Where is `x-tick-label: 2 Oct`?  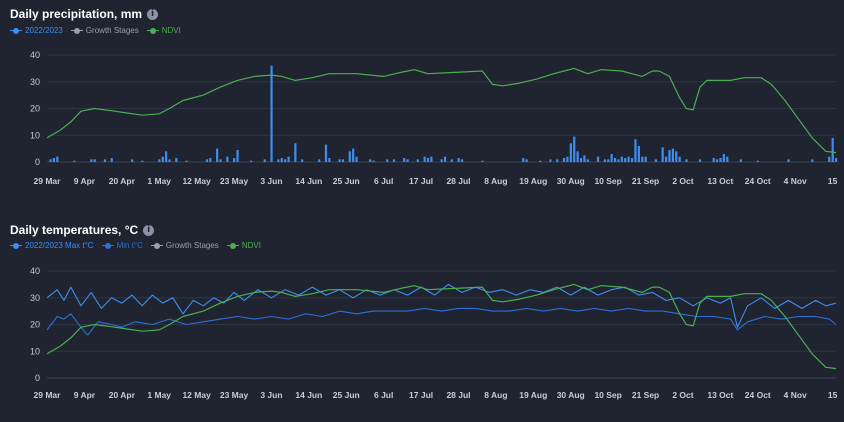 x-tick-label: 2 Oct is located at coordinates (682, 181).